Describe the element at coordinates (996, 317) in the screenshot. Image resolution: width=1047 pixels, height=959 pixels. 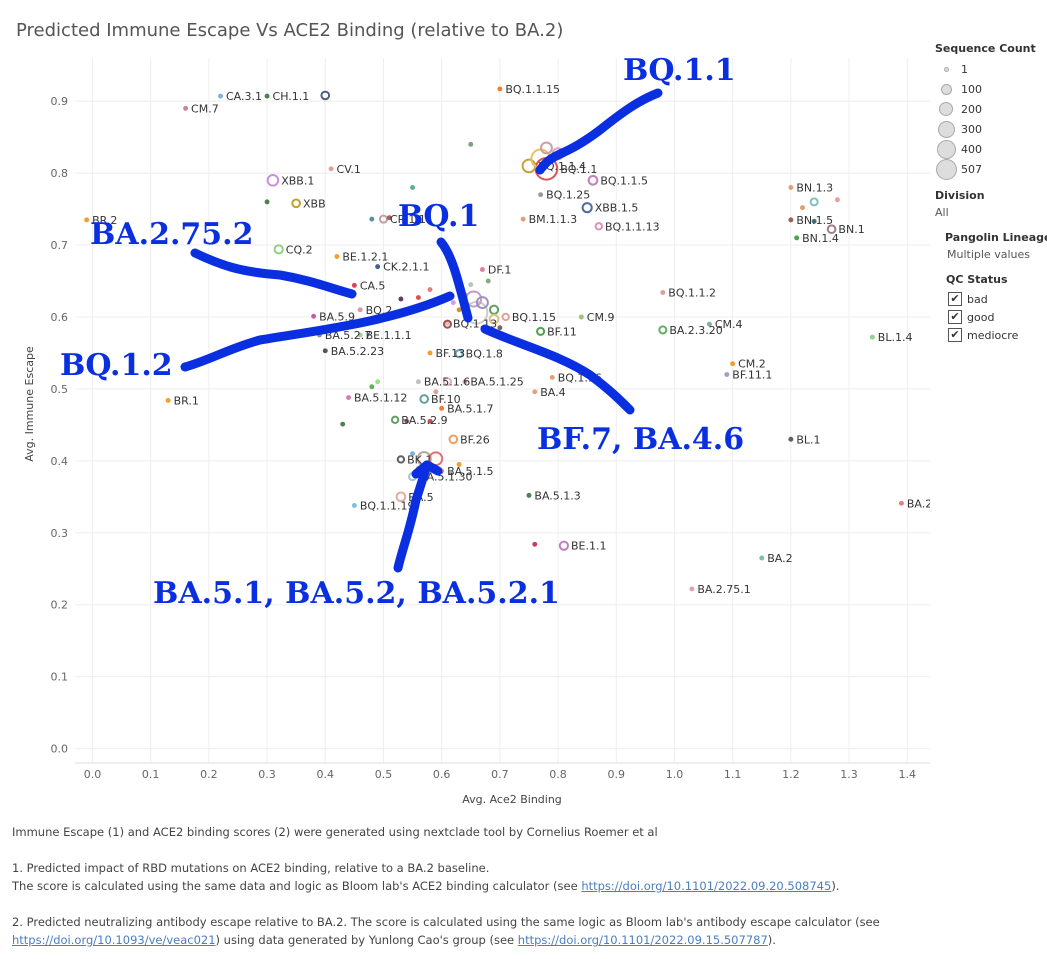
I see `qc-item-good: ✔ good` at that location.